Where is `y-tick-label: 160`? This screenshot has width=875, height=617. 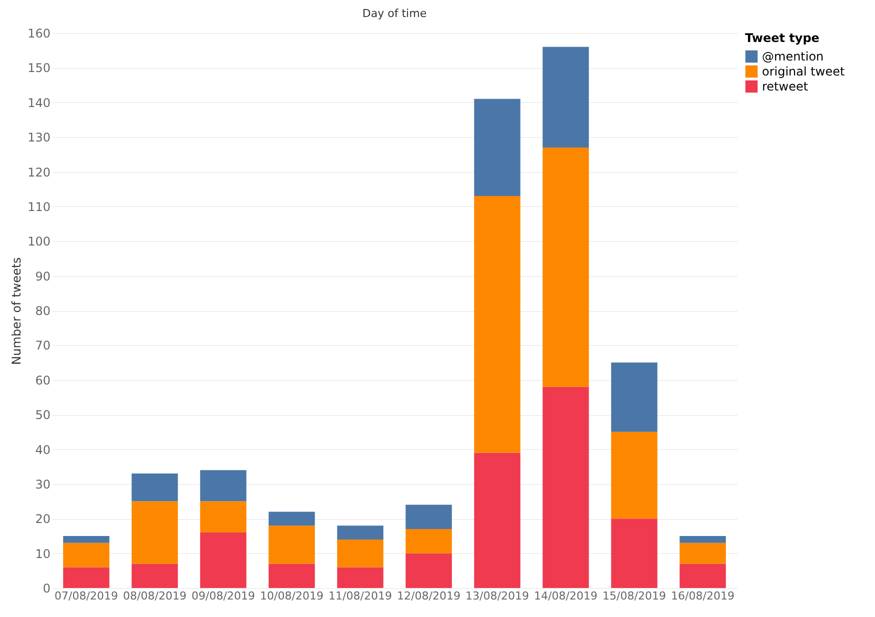 y-tick-label: 160 is located at coordinates (39, 33).